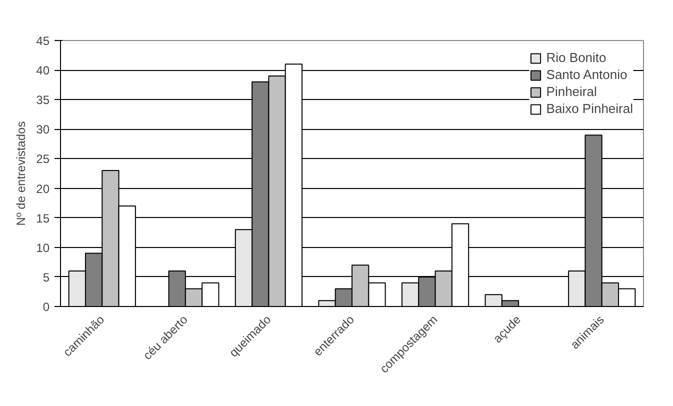 The width and height of the screenshot is (673, 406). I want to click on legend-label: Rio Bonito, so click(576, 57).